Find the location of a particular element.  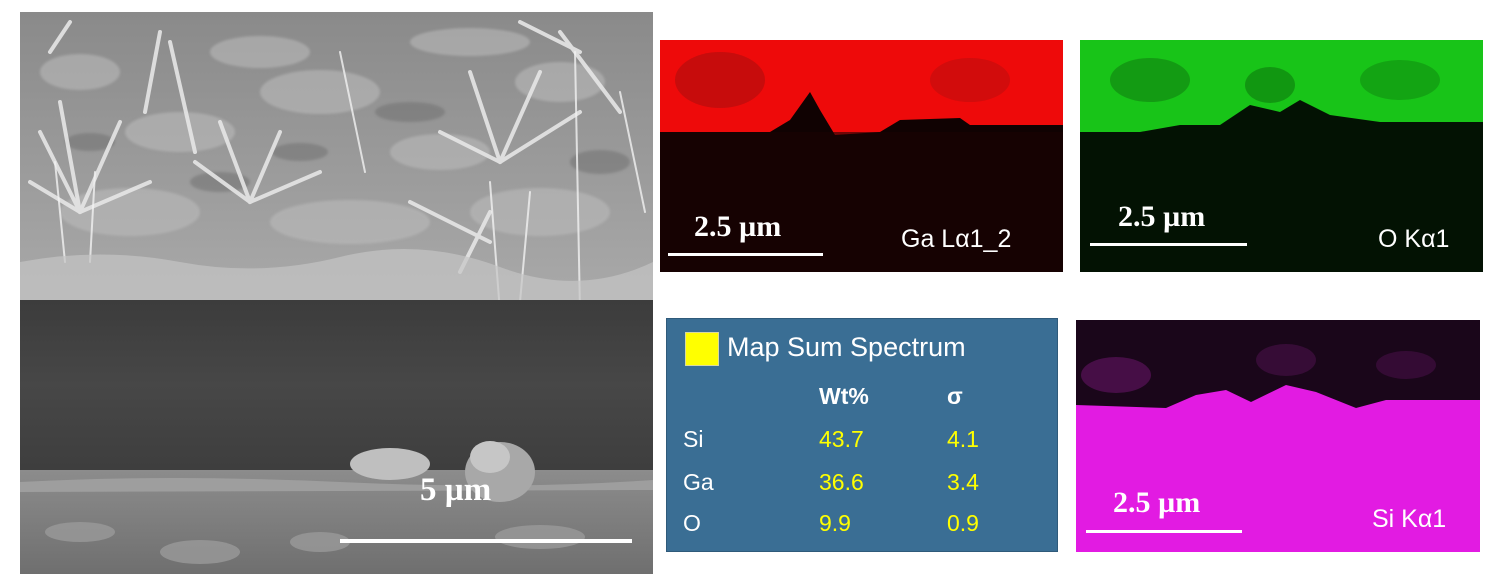

row-element: Si is located at coordinates (693, 439).